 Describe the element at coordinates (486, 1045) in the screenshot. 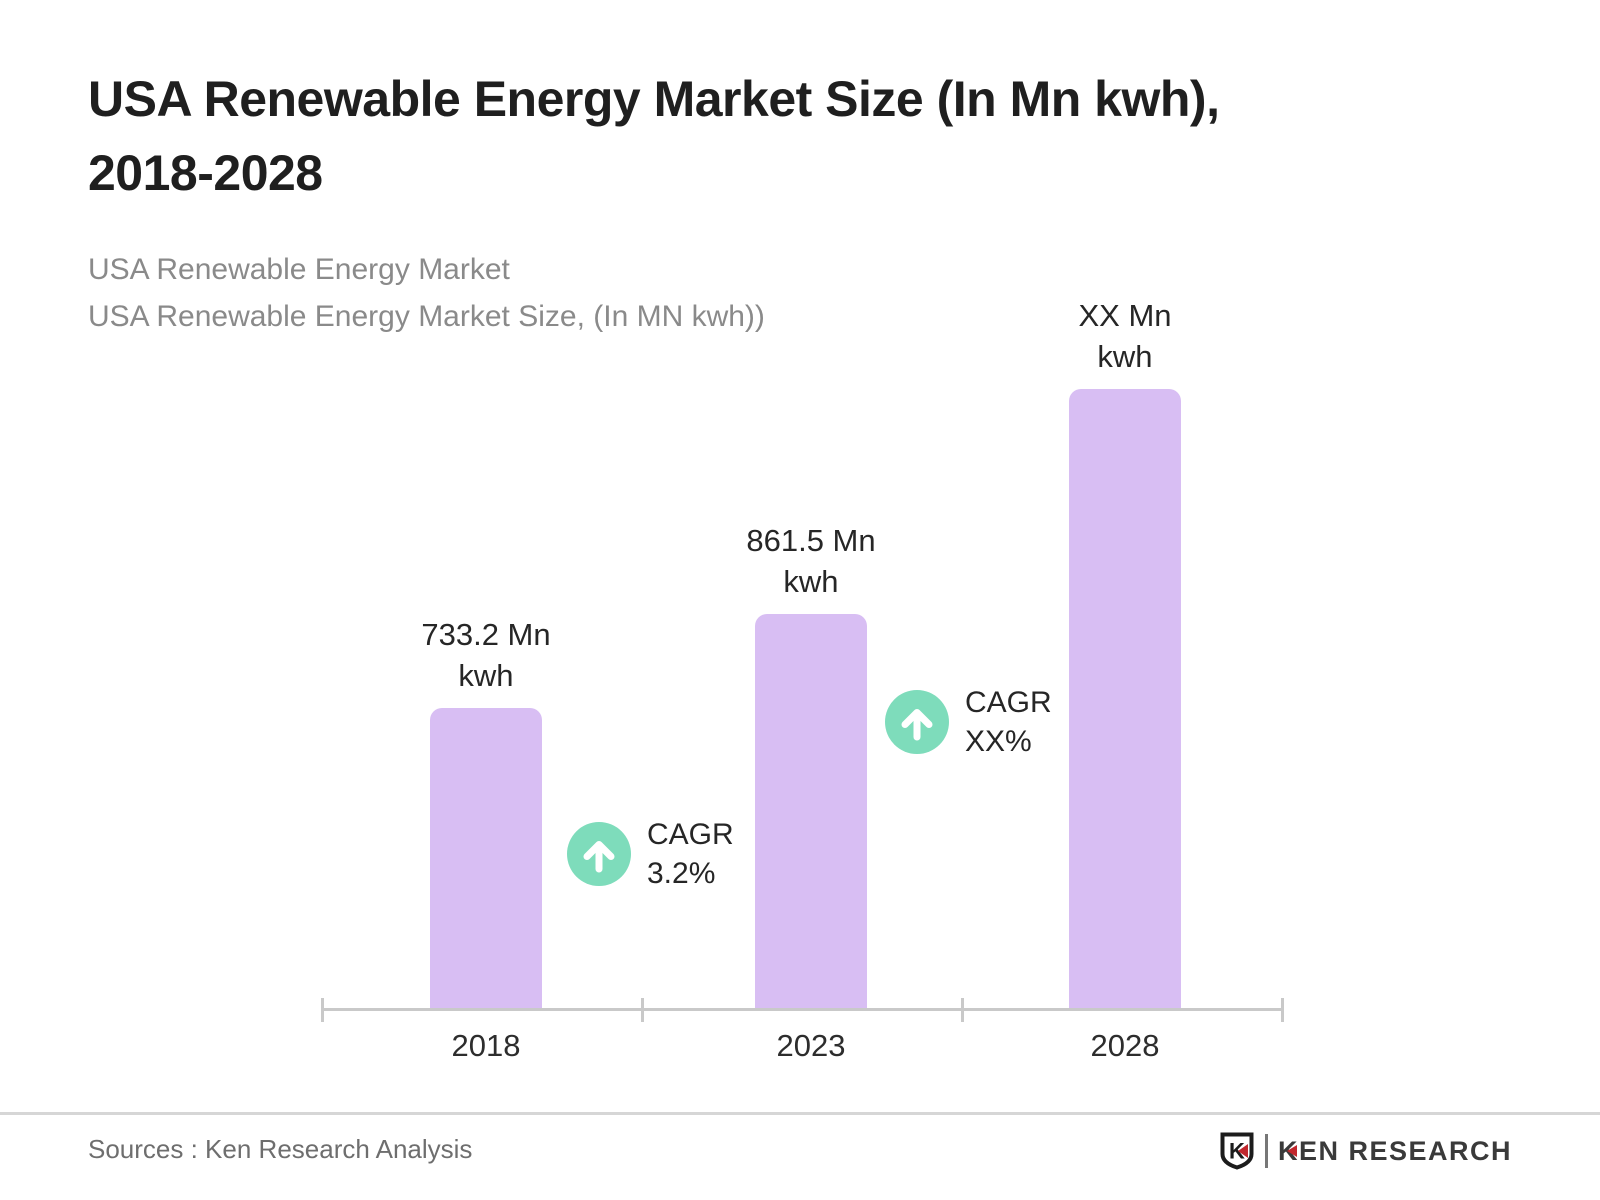

I see `x-axis-label-2018: 2018` at that location.